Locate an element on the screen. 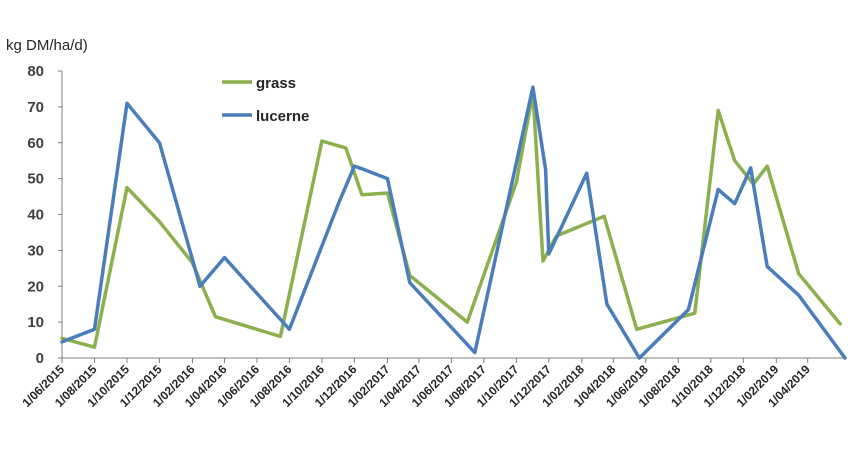 The image size is (862, 462). legend-label-grass: grass is located at coordinates (276, 83).